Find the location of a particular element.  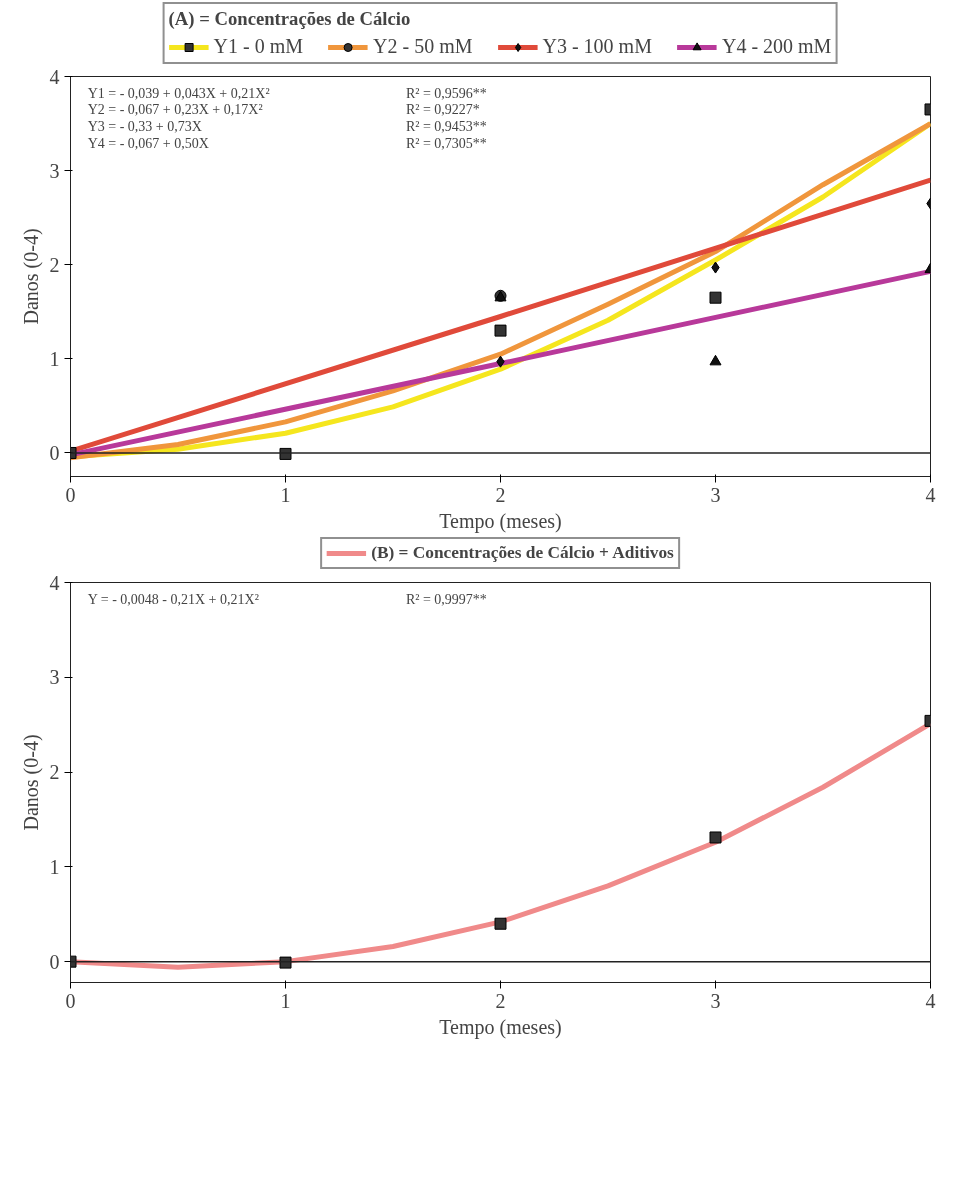

chart-title: (B) = Concentrações de Cálcio + Aditivos is located at coordinates (522, 553).